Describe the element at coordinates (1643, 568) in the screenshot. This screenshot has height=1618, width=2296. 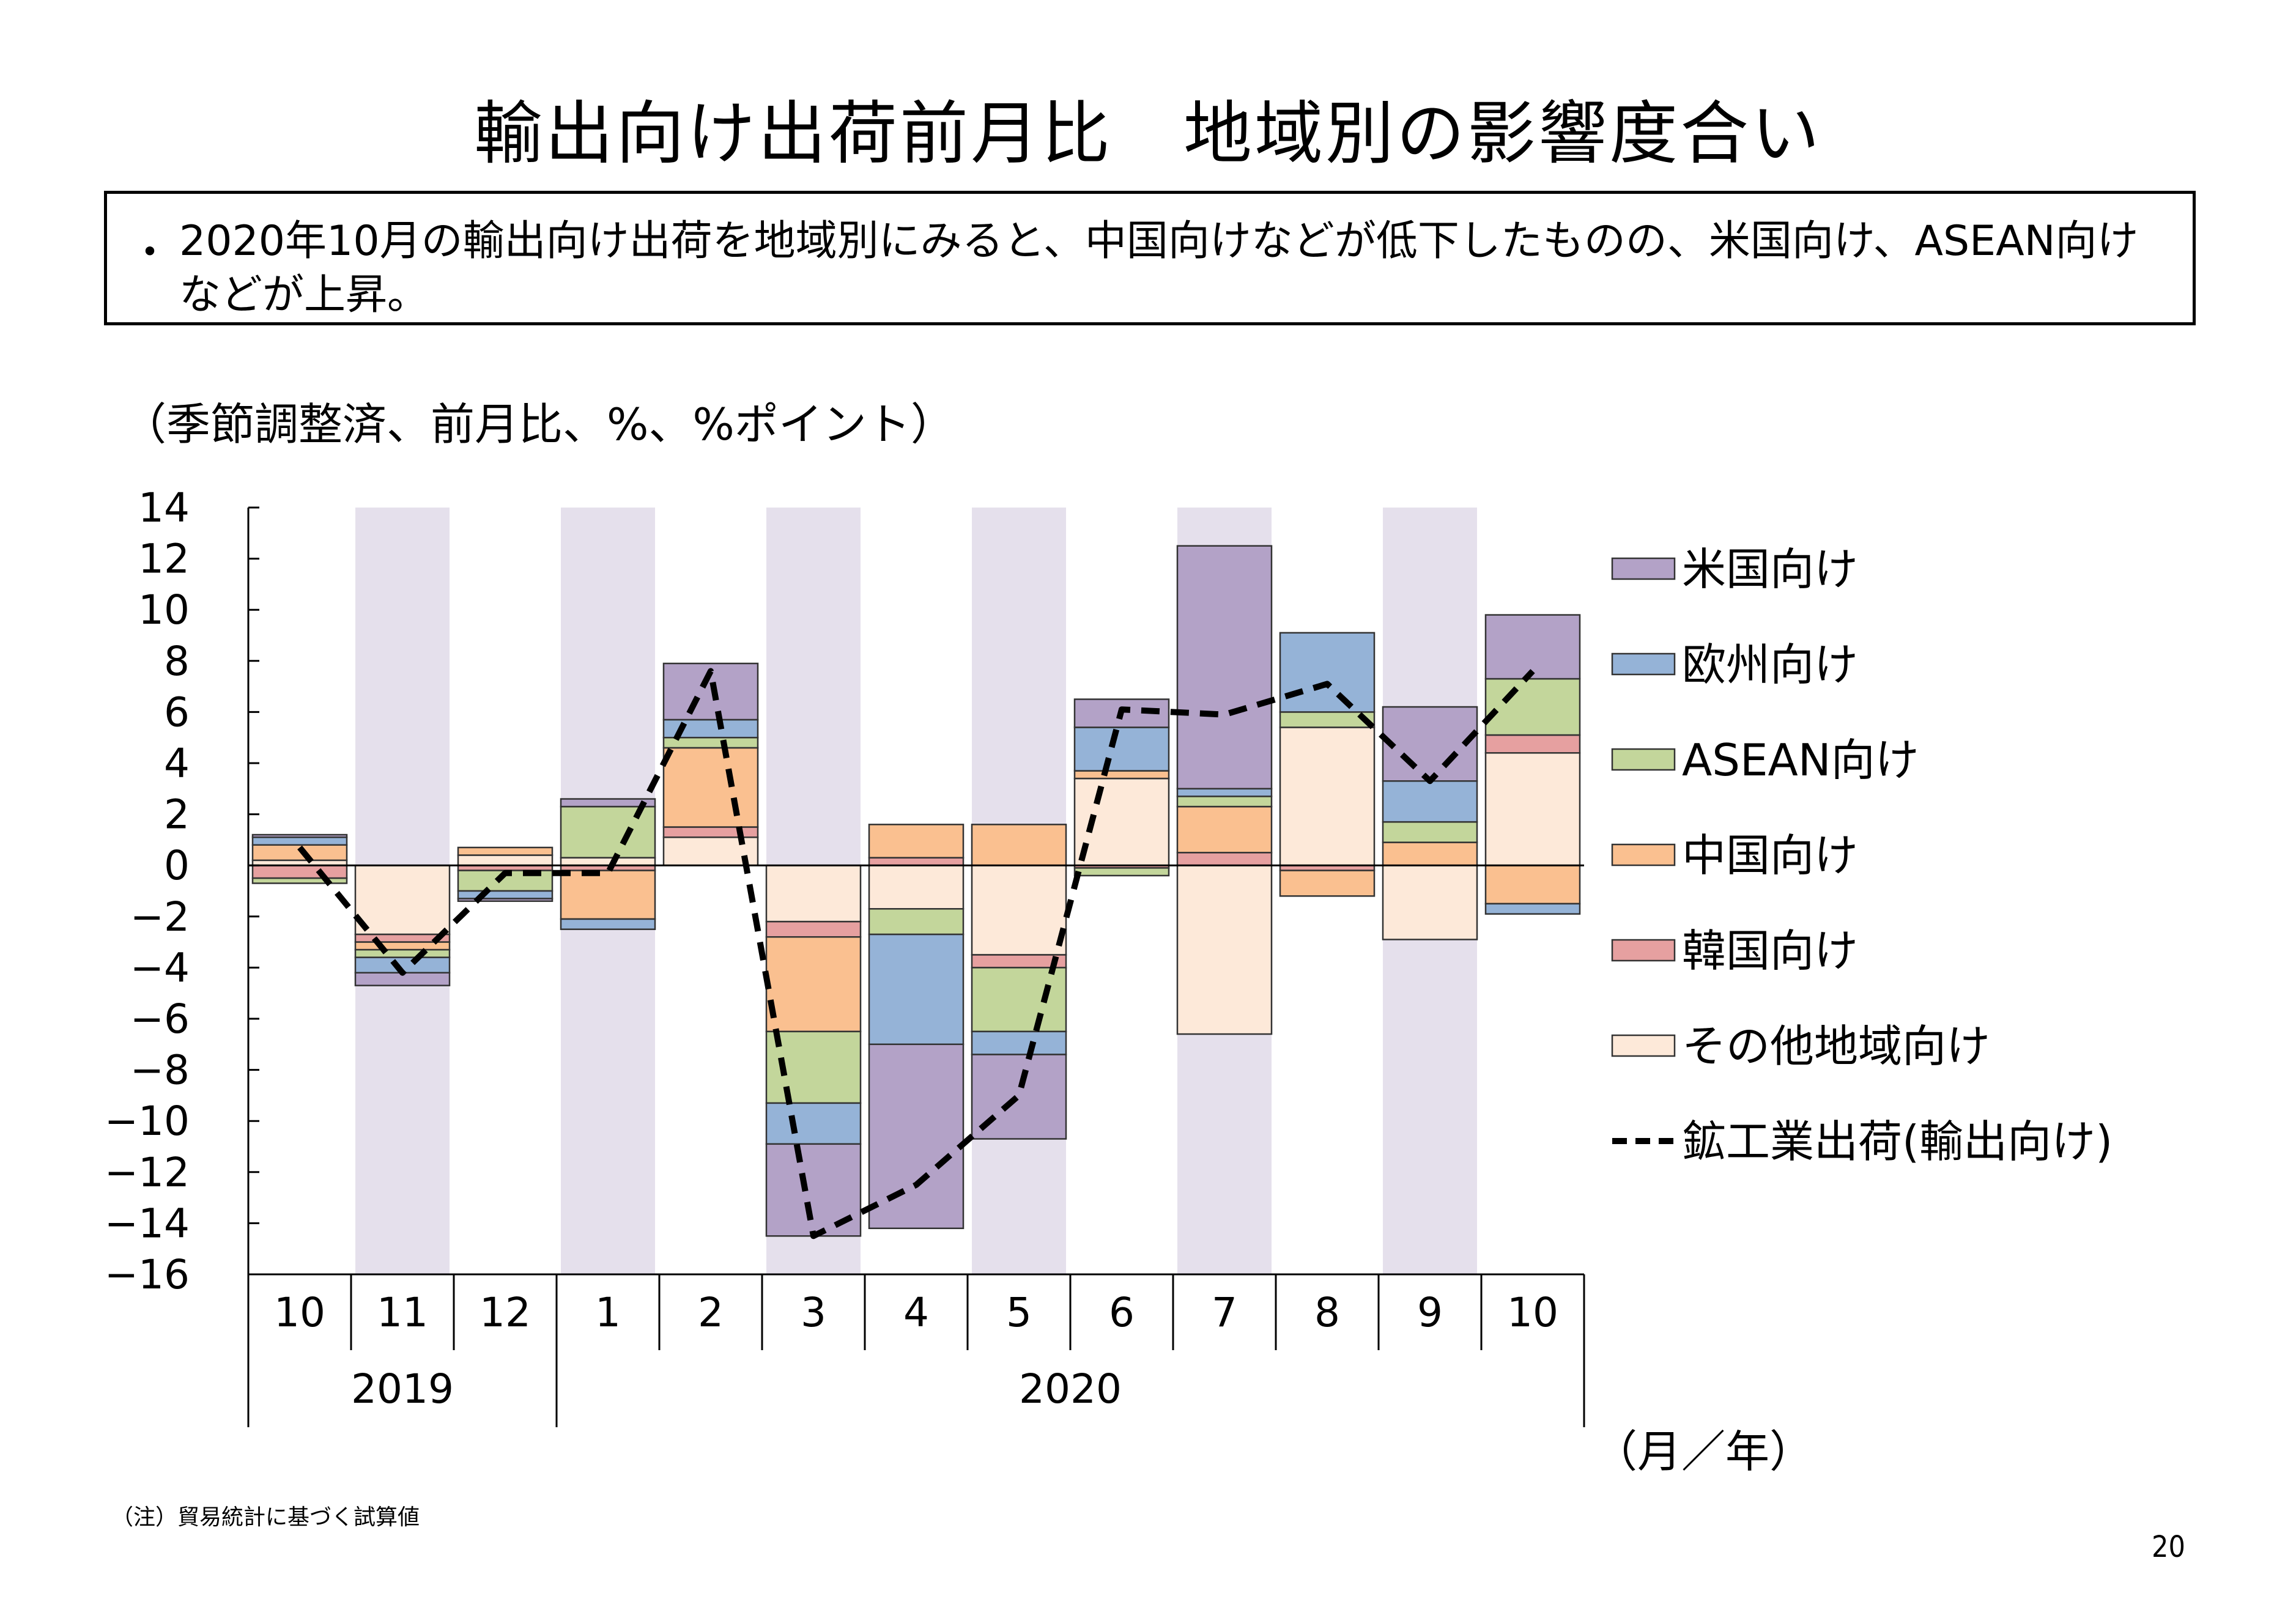
I see `legend-swatch-us` at that location.